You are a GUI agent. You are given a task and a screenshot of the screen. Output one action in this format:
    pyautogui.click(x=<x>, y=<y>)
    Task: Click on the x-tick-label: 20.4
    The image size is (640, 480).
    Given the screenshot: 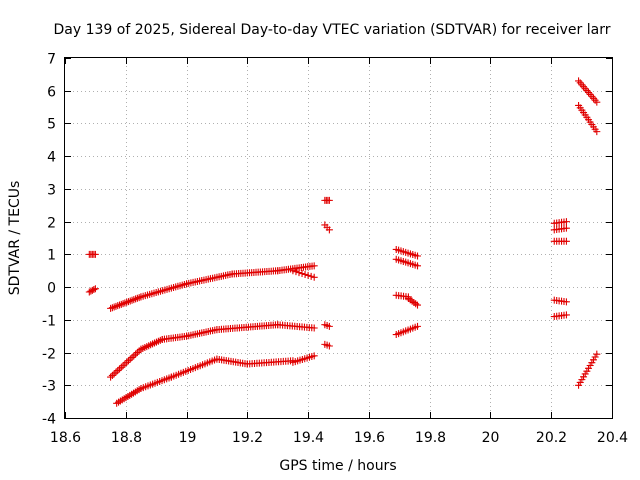 What is the action you would take?
    pyautogui.click(x=612, y=438)
    